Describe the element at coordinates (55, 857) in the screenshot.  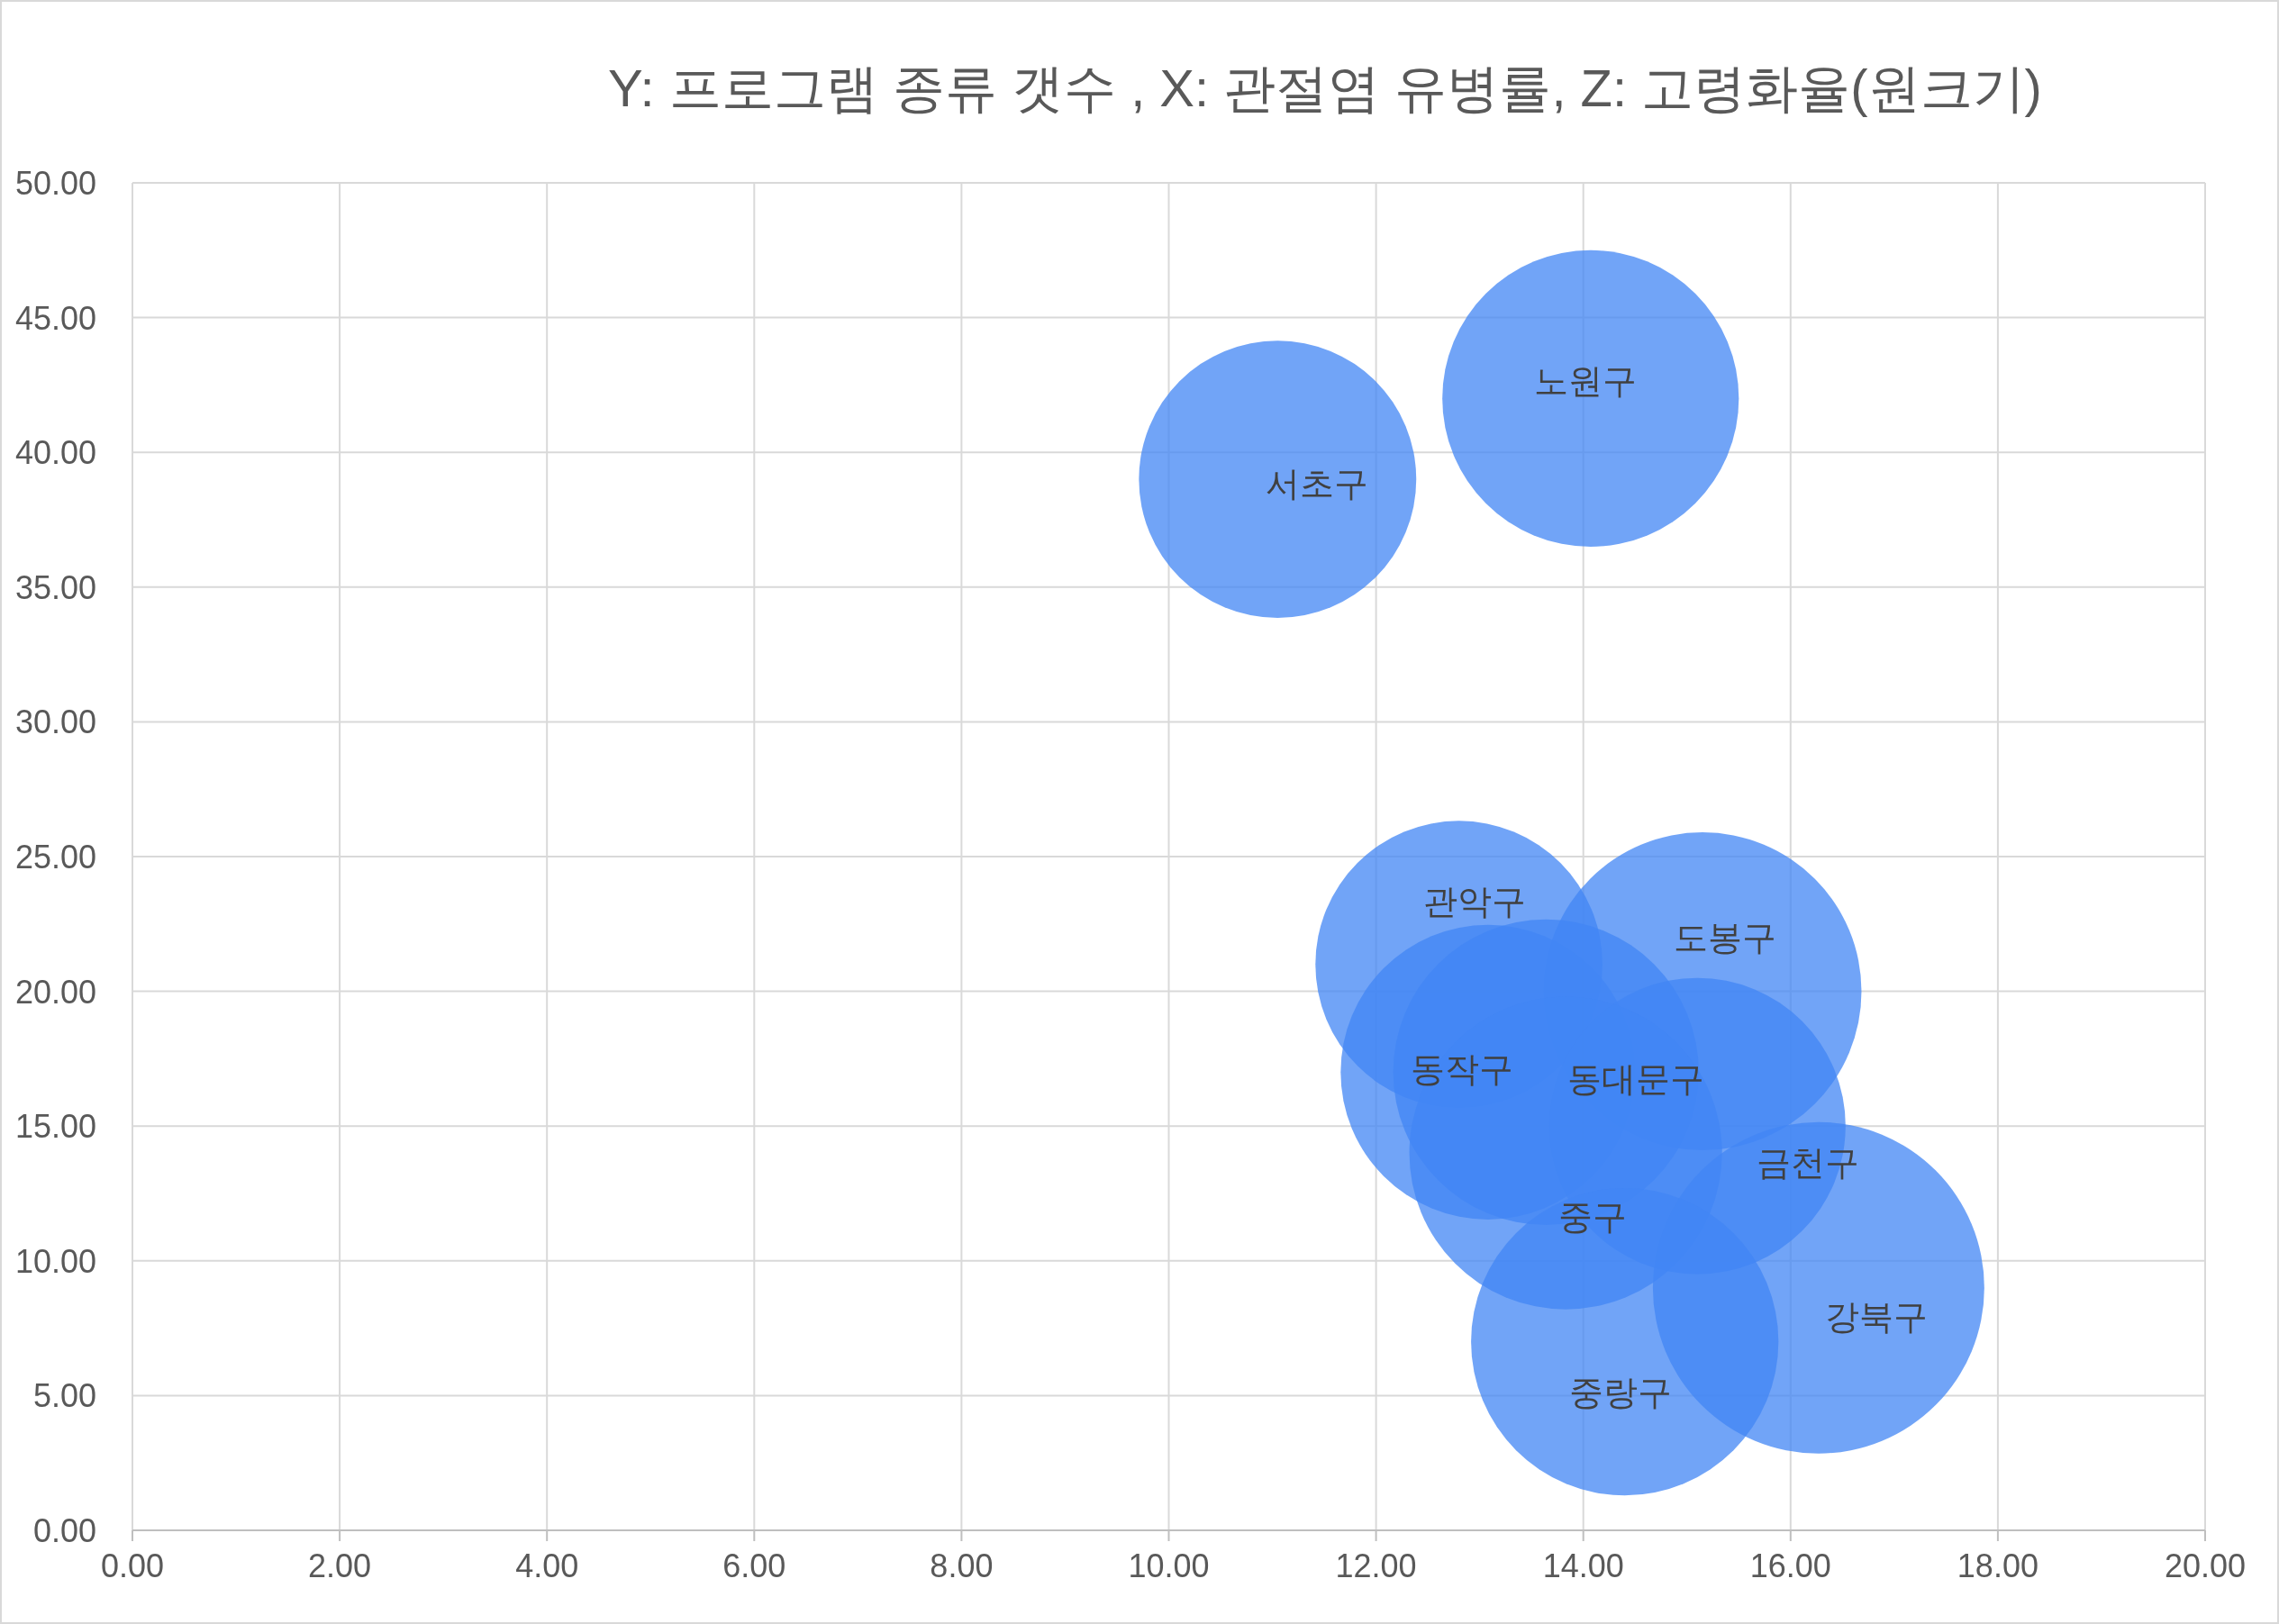
I see `y-tick-label: 25.00` at that location.